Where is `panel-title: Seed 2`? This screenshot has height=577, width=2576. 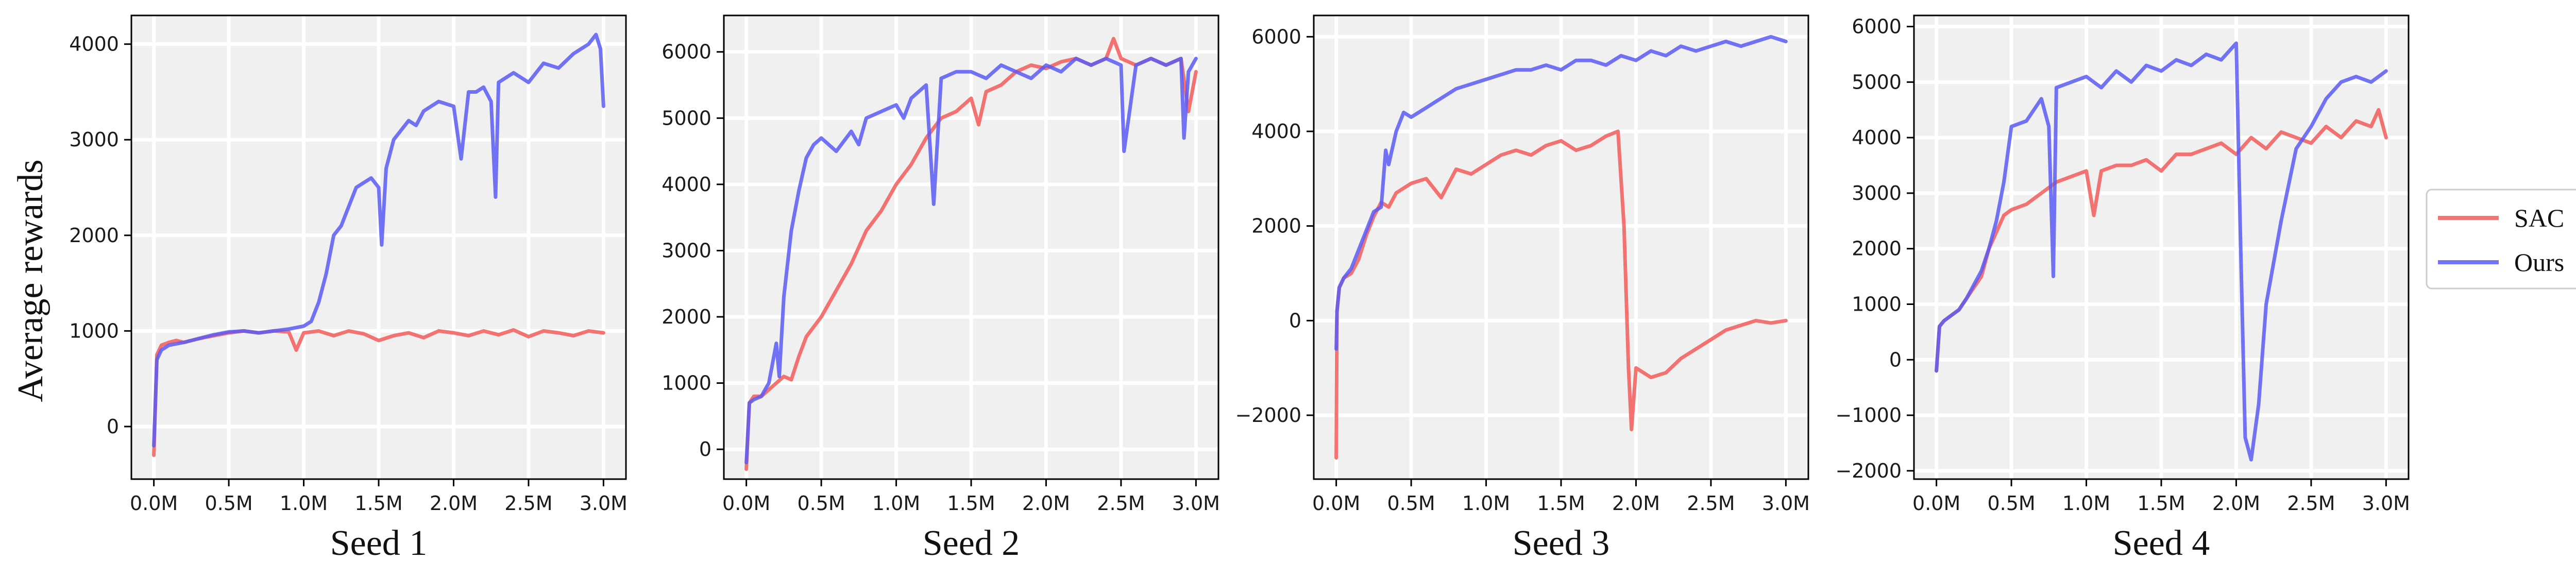 panel-title: Seed 2 is located at coordinates (971, 543).